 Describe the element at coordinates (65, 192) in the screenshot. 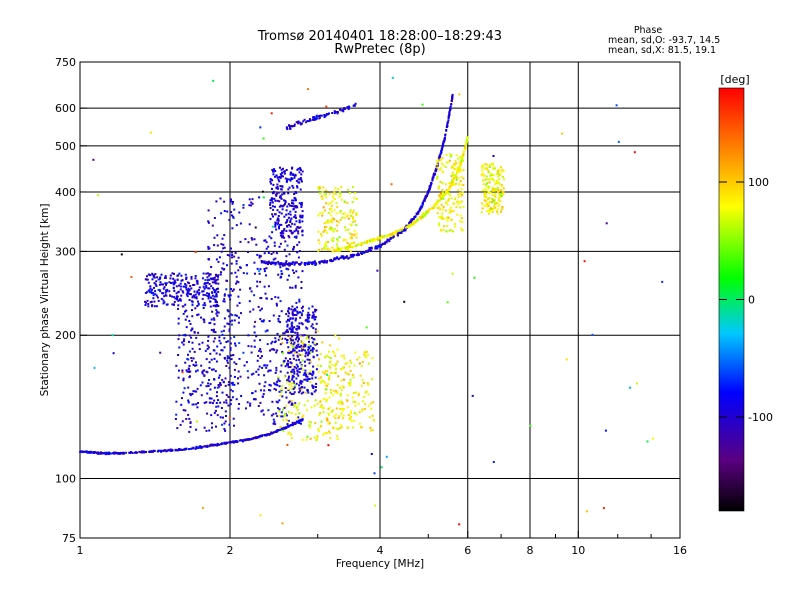

I see `y-tick-label: 400` at that location.